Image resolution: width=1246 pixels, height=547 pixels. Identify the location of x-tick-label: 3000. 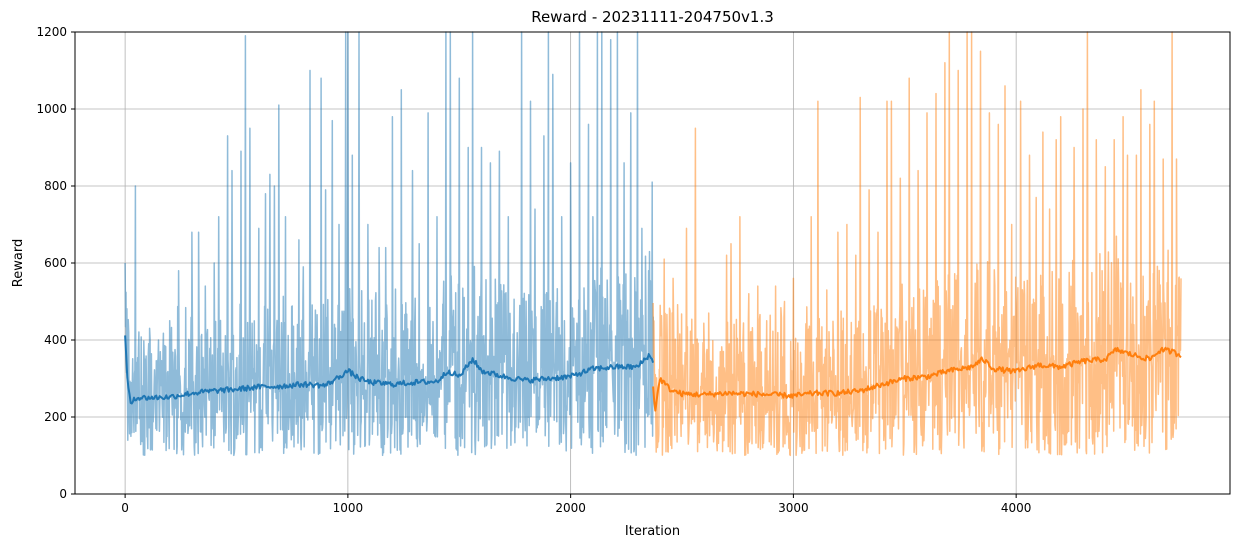
(793, 508).